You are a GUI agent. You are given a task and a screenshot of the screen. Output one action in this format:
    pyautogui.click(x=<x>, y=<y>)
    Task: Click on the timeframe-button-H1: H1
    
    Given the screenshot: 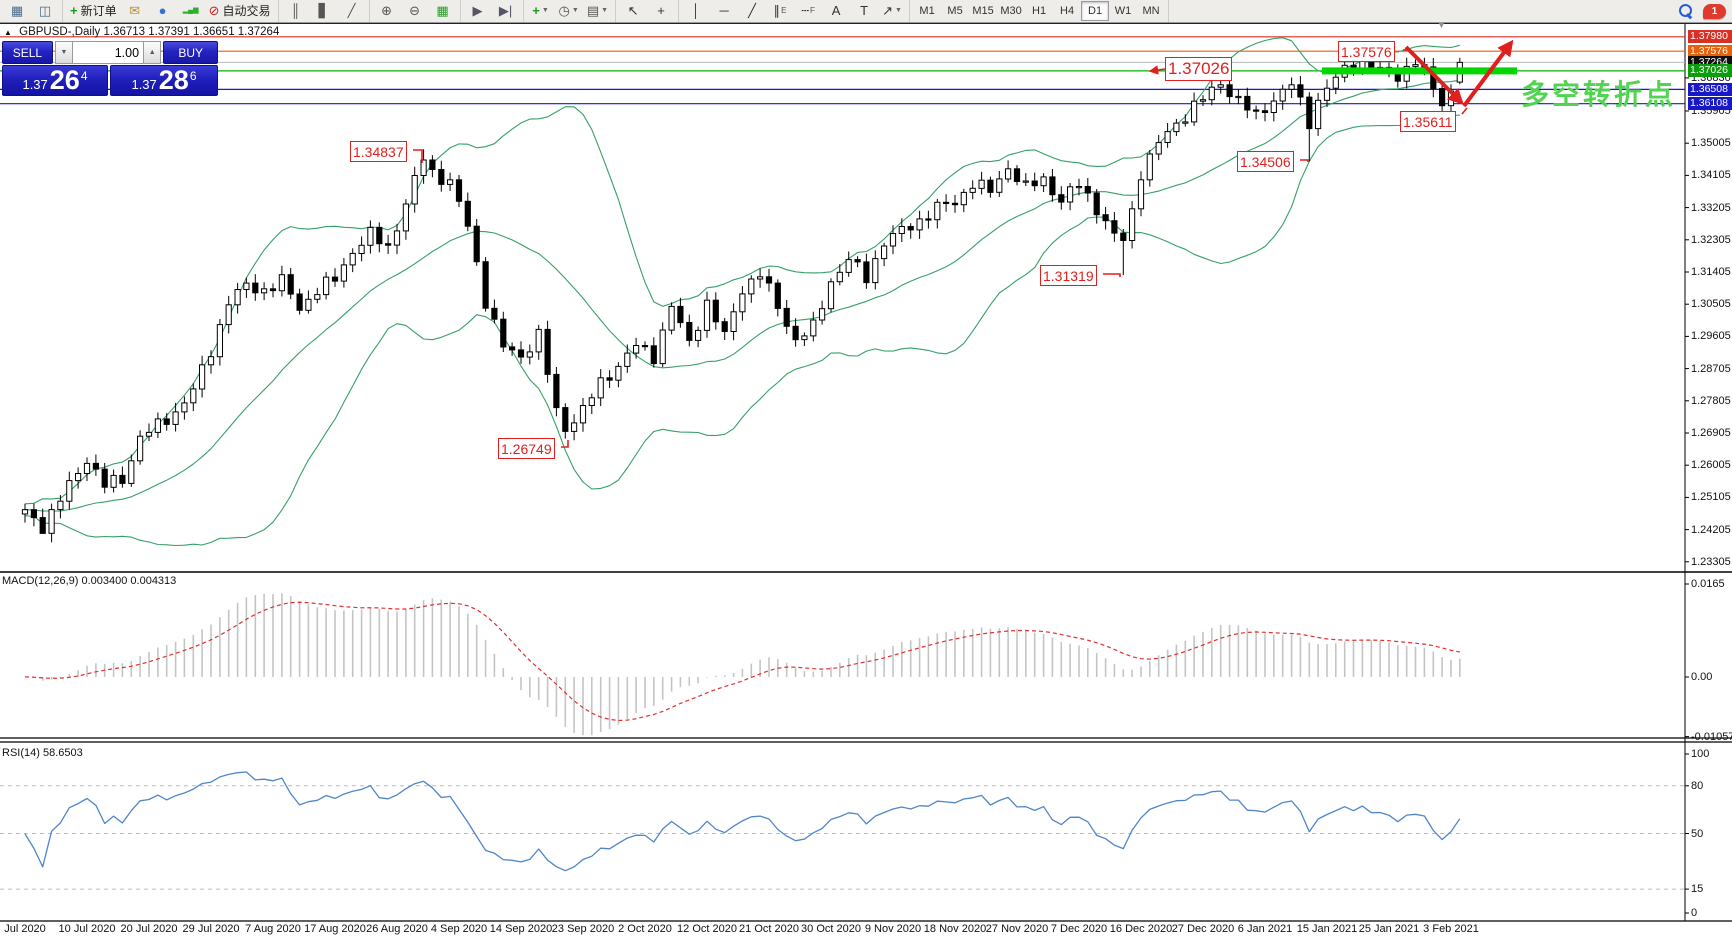 What is the action you would take?
    pyautogui.click(x=1039, y=11)
    